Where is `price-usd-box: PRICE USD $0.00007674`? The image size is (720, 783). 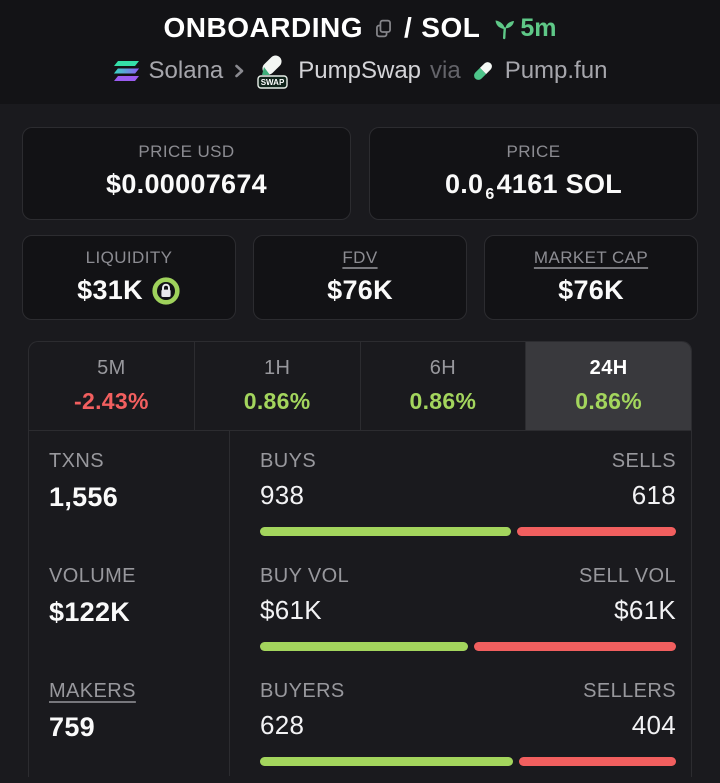 price-usd-box: PRICE USD $0.00007674 is located at coordinates (186, 173).